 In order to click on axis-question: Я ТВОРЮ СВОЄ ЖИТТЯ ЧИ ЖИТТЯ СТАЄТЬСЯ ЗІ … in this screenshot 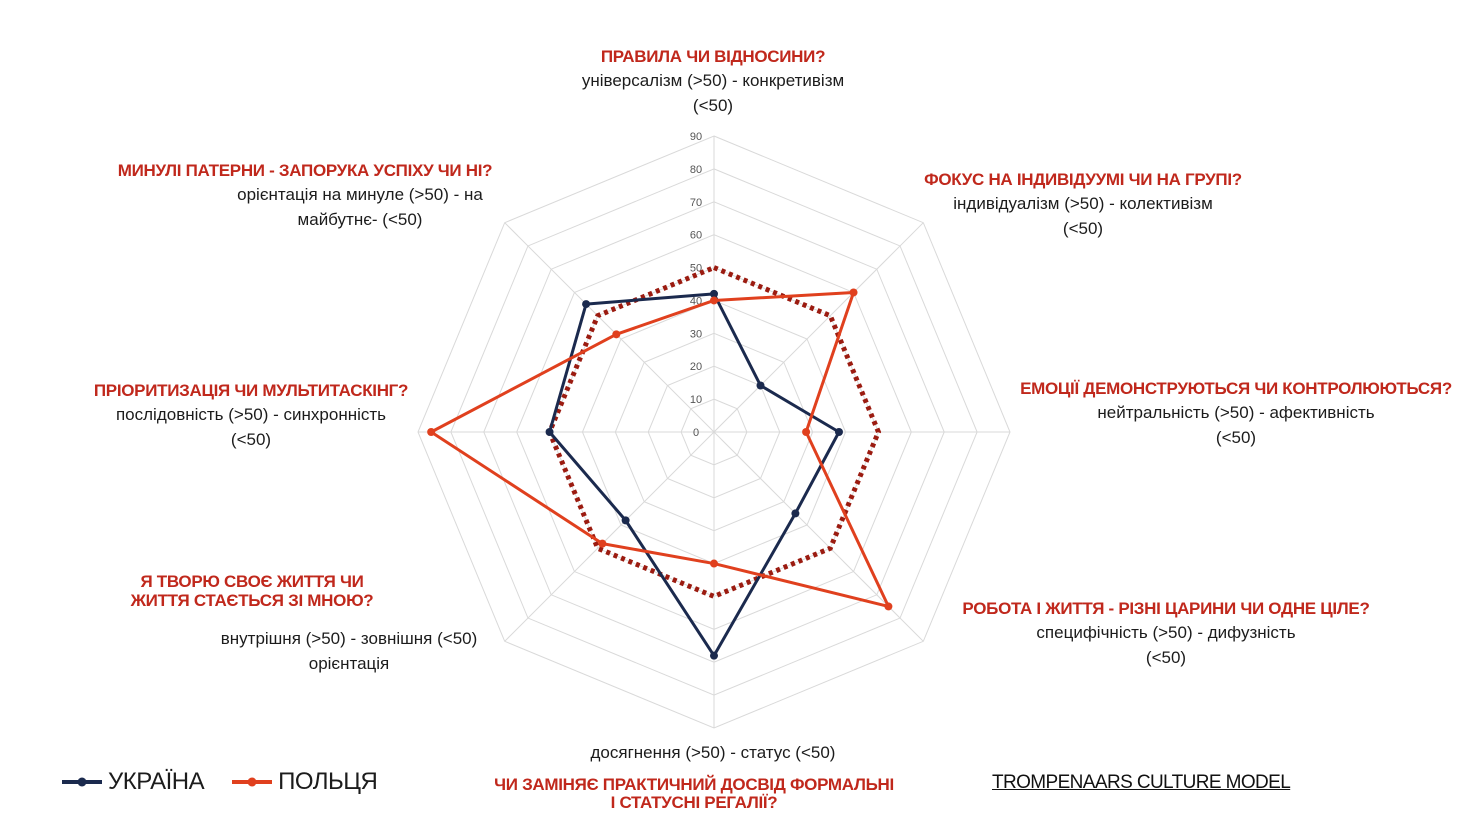, I will do `click(252, 591)`.